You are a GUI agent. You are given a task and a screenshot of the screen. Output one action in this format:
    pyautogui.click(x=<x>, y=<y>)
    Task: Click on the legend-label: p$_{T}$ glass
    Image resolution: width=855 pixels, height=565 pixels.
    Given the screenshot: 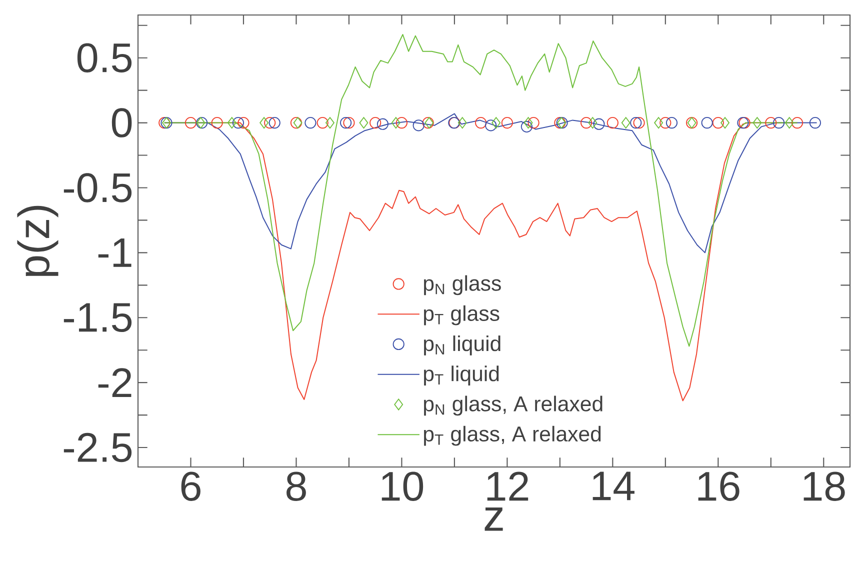 What is the action you would take?
    pyautogui.click(x=462, y=315)
    